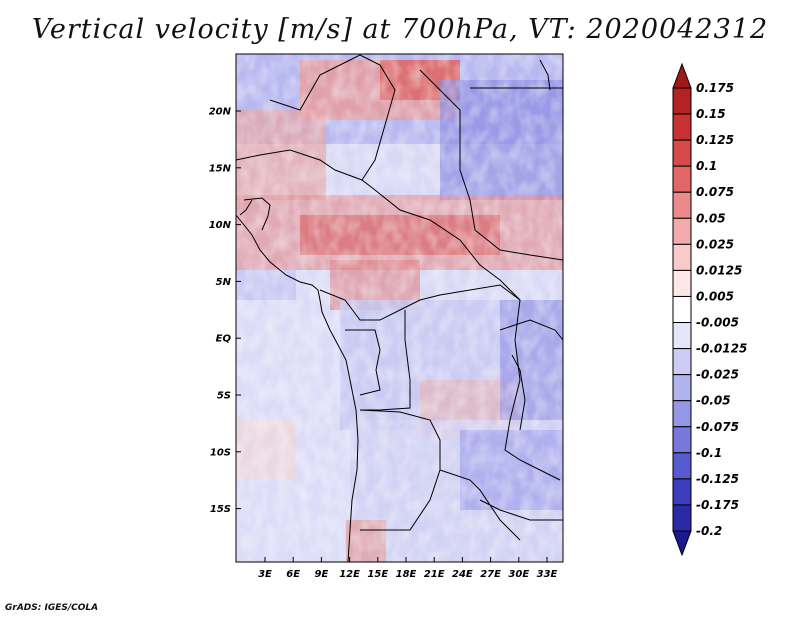 Image resolution: width=800 pixels, height=618 pixels. I want to click on colorbar-bottom-arrow, so click(682, 543).